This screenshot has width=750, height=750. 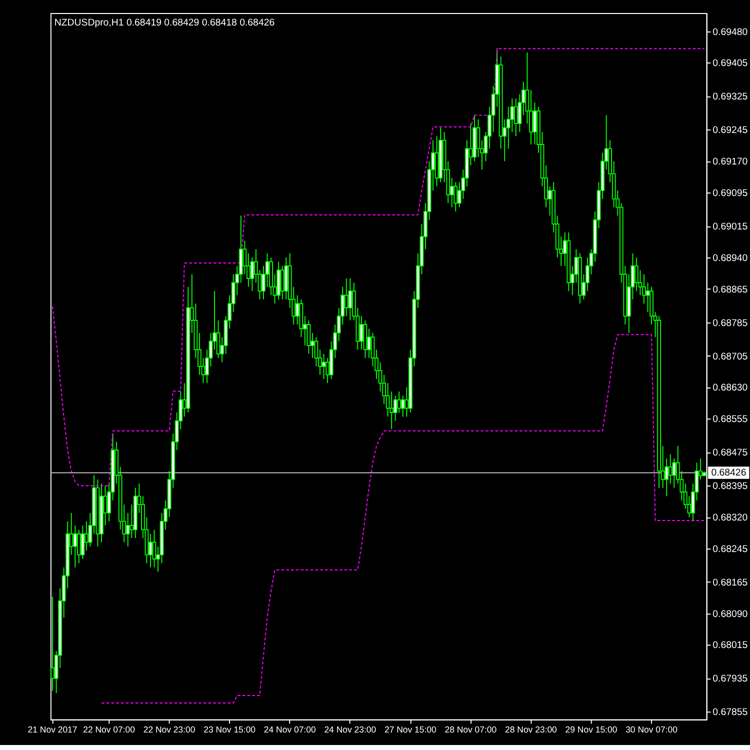 I want to click on y-tick-label: 0.68015, so click(x=730, y=646).